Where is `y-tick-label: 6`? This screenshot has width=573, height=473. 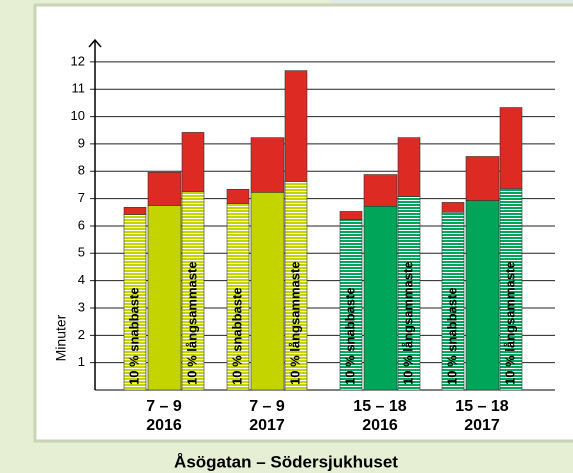 y-tick-label: 6 is located at coordinates (81, 224).